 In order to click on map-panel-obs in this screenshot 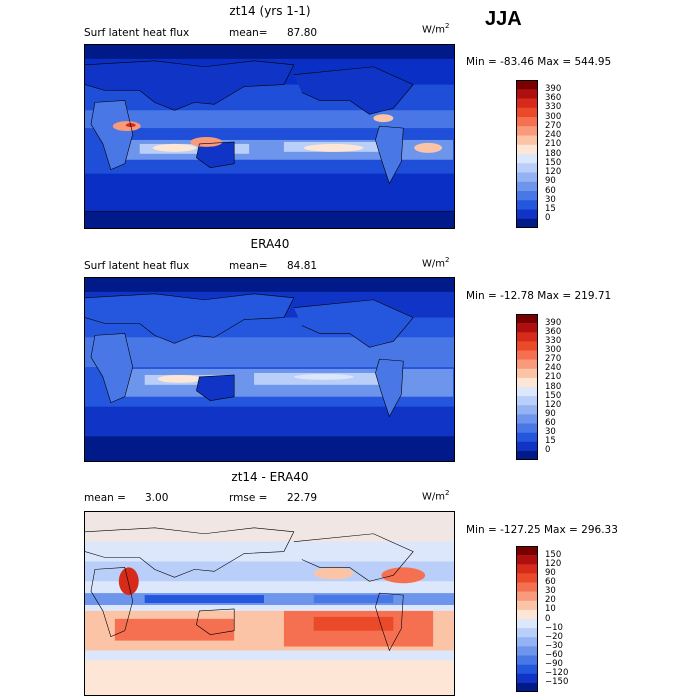, I will do `click(269, 369)`.